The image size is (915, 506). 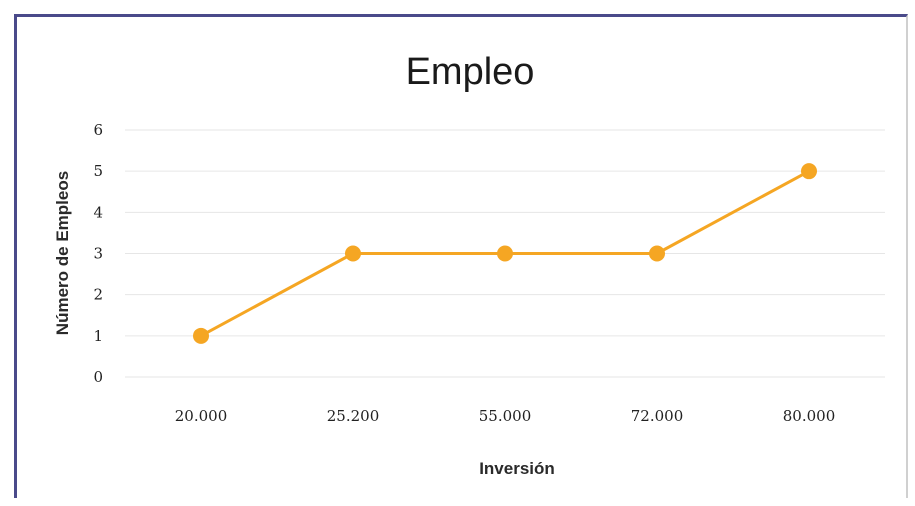 I want to click on x-tick-label: 25.200, so click(x=353, y=416).